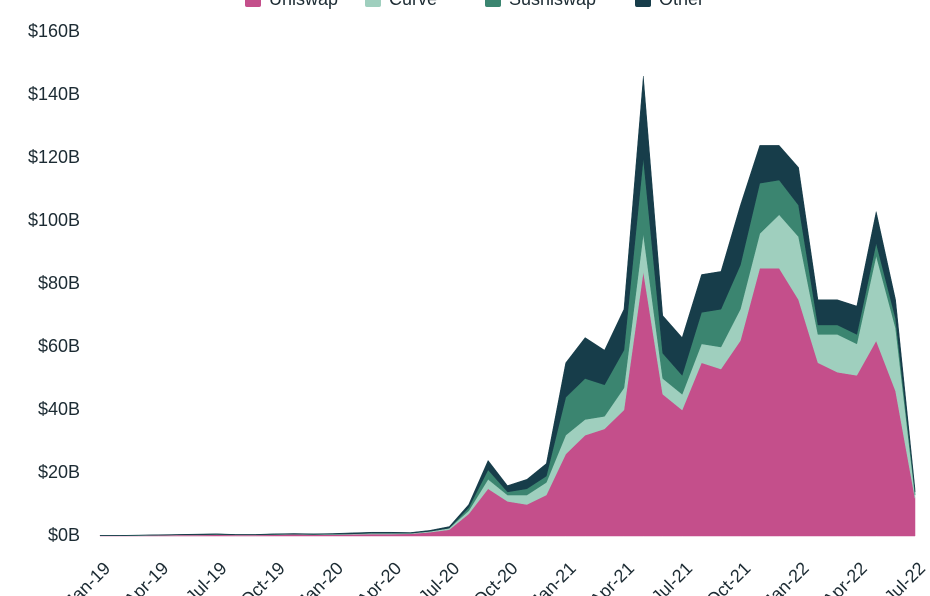 The width and height of the screenshot is (930, 596). What do you see at coordinates (87, 577) in the screenshot?
I see `x-tick-label: Jan-19` at bounding box center [87, 577].